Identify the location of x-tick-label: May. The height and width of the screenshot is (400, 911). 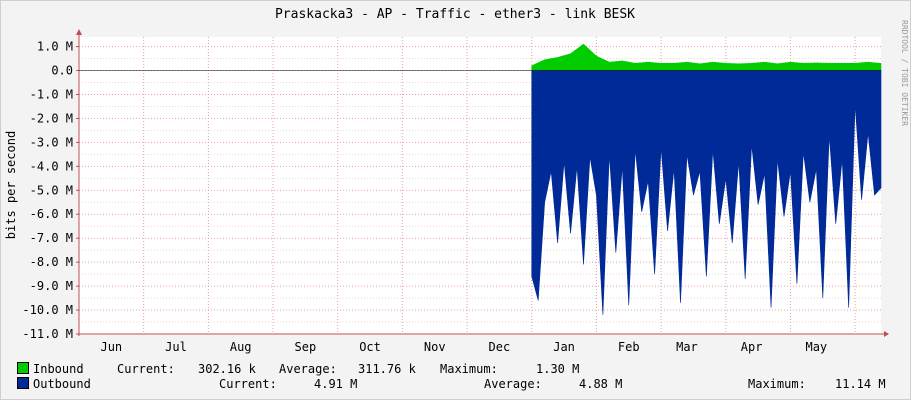
(816, 347).